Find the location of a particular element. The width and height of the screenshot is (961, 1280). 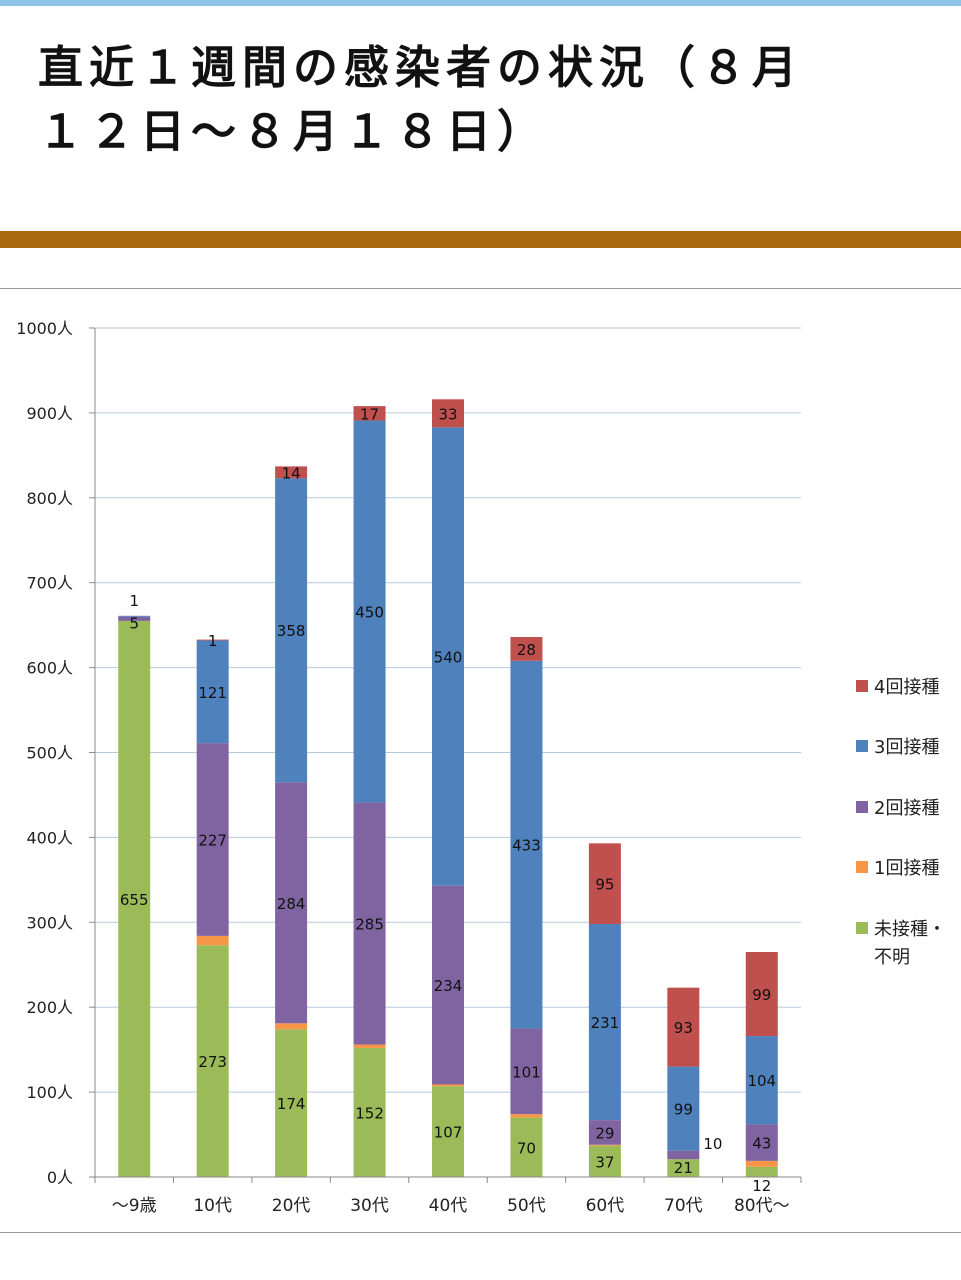

data-label: 231 is located at coordinates (605, 1023).